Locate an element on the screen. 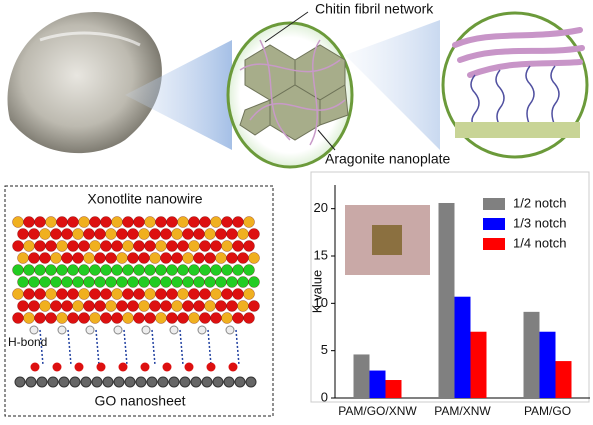  label: H-bond is located at coordinates (27, 342).